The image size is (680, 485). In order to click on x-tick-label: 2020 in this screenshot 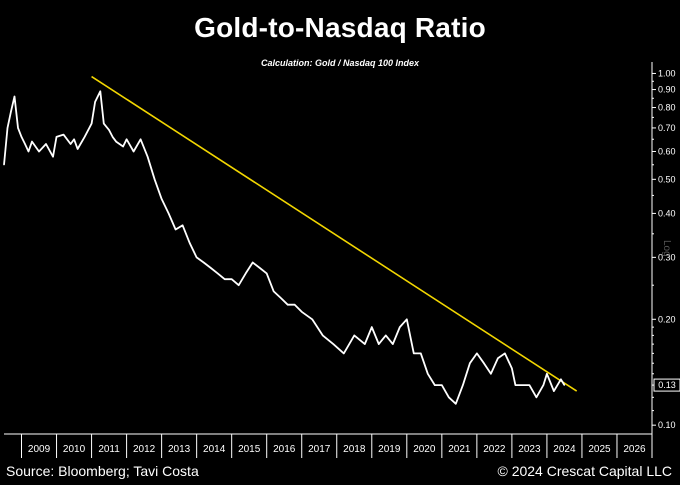, I will do `click(424, 449)`.